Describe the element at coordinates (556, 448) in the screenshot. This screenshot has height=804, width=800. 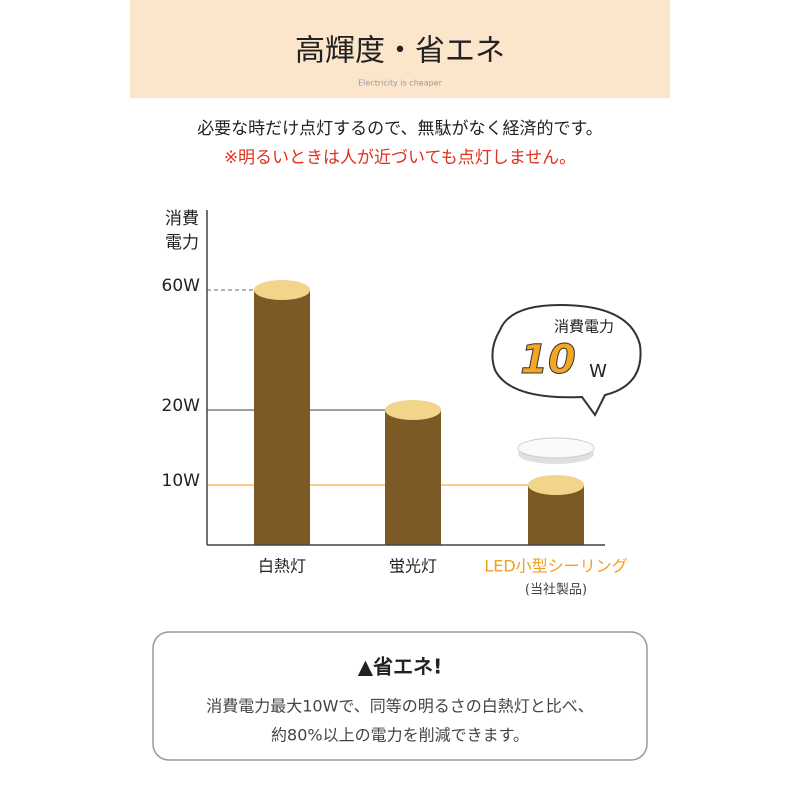
I see `lamp-icon` at that location.